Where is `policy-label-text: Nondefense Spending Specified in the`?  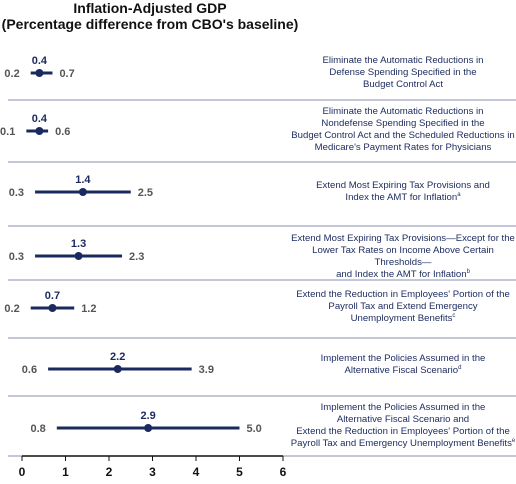 policy-label-text: Nondefense Spending Specified in the is located at coordinates (403, 123).